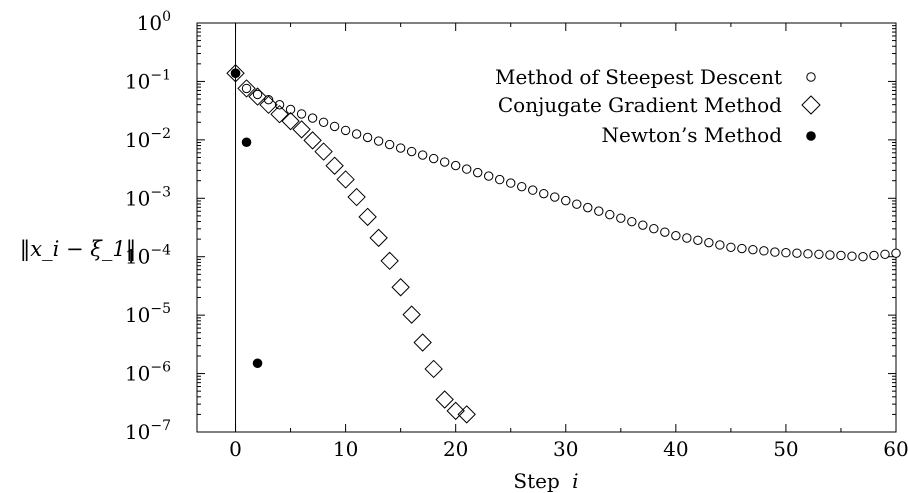  Describe the element at coordinates (78, 249) in the screenshot. I see `y-axis-label: ‖x_i − ξ_1‖` at that location.